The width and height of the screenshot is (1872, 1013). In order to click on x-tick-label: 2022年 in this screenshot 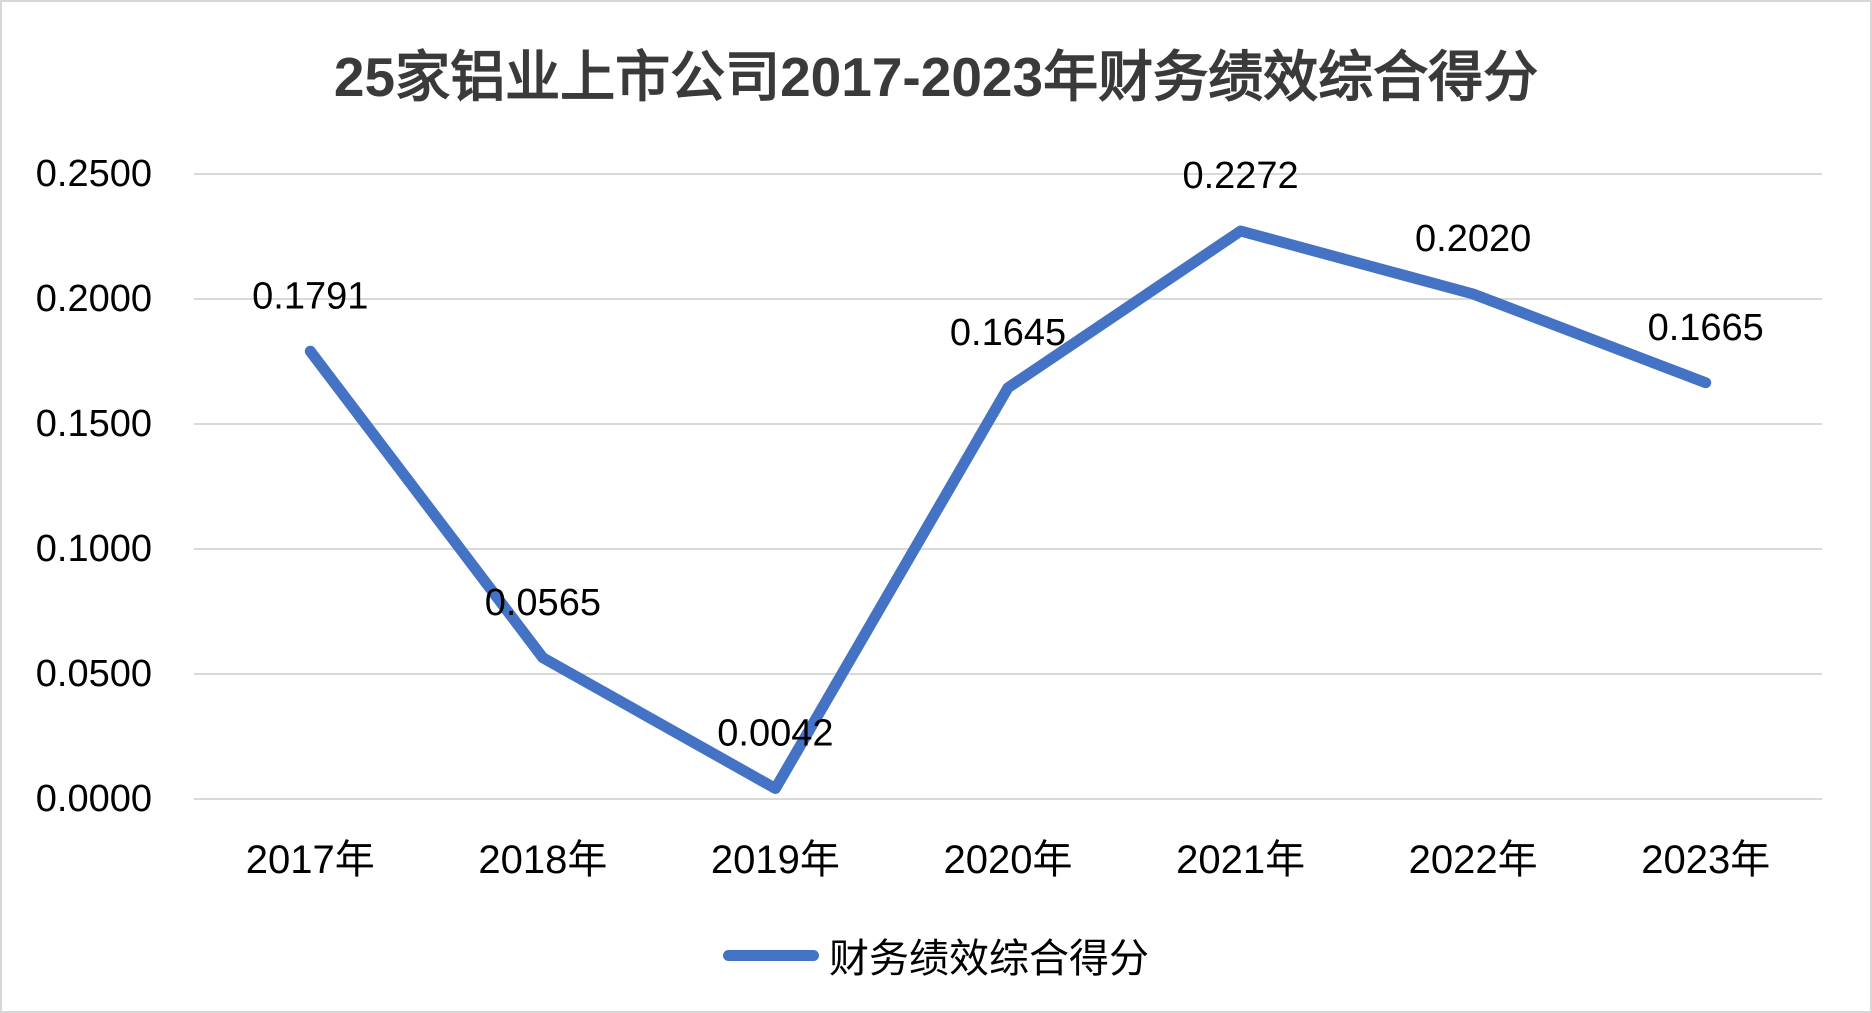, I will do `click(1473, 860)`.